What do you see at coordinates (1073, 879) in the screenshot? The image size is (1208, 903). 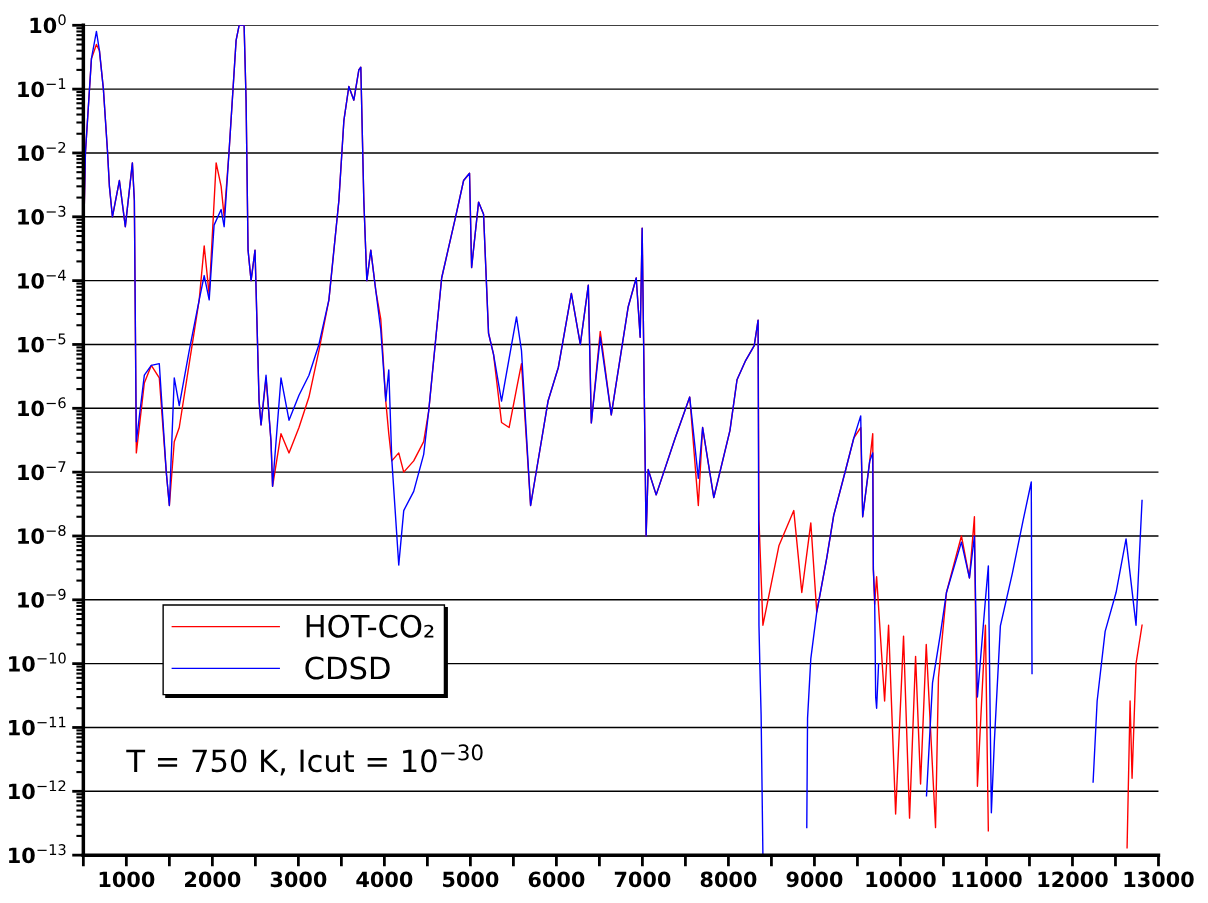 I see `x-tick-label: 12000` at bounding box center [1073, 879].